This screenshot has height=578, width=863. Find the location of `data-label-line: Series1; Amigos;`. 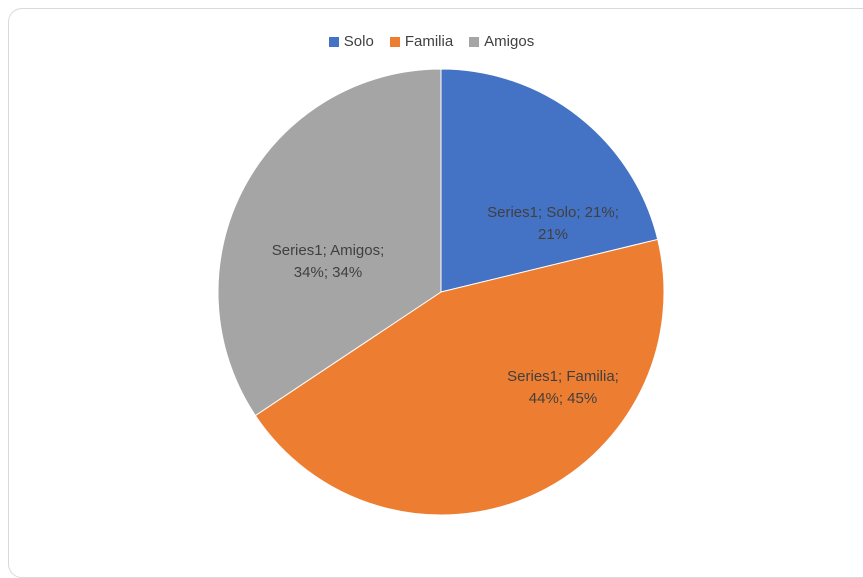

data-label-line: Series1; Amigos; is located at coordinates (328, 250).